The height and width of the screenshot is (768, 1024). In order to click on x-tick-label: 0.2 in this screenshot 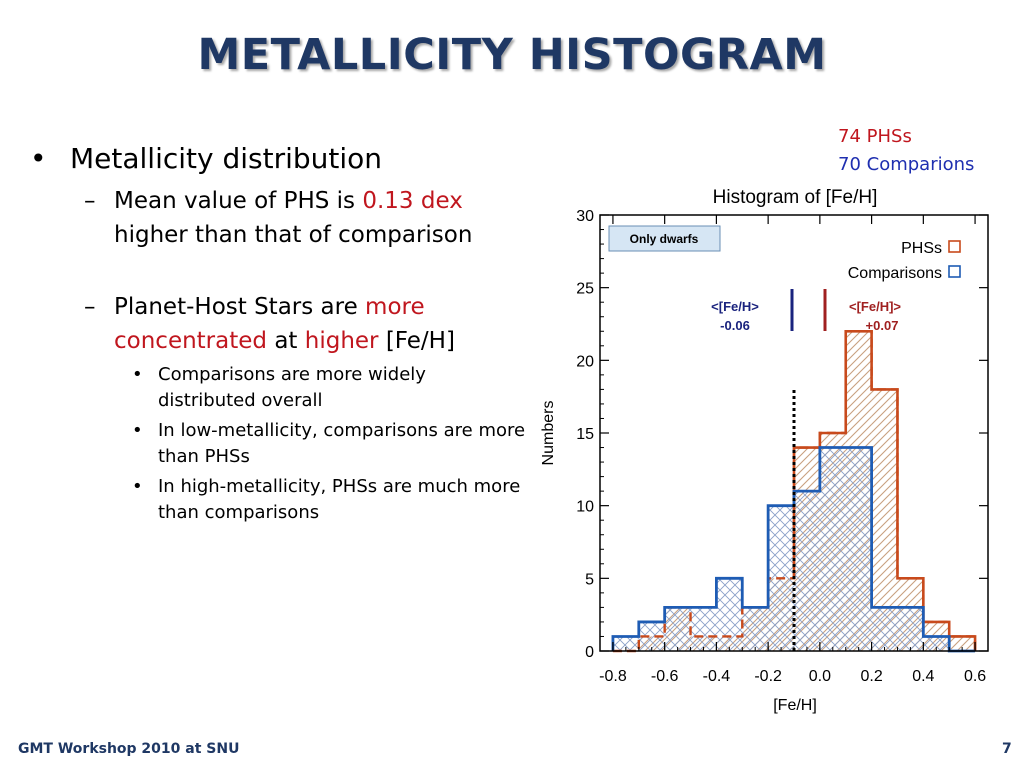, I will do `click(871, 676)`.